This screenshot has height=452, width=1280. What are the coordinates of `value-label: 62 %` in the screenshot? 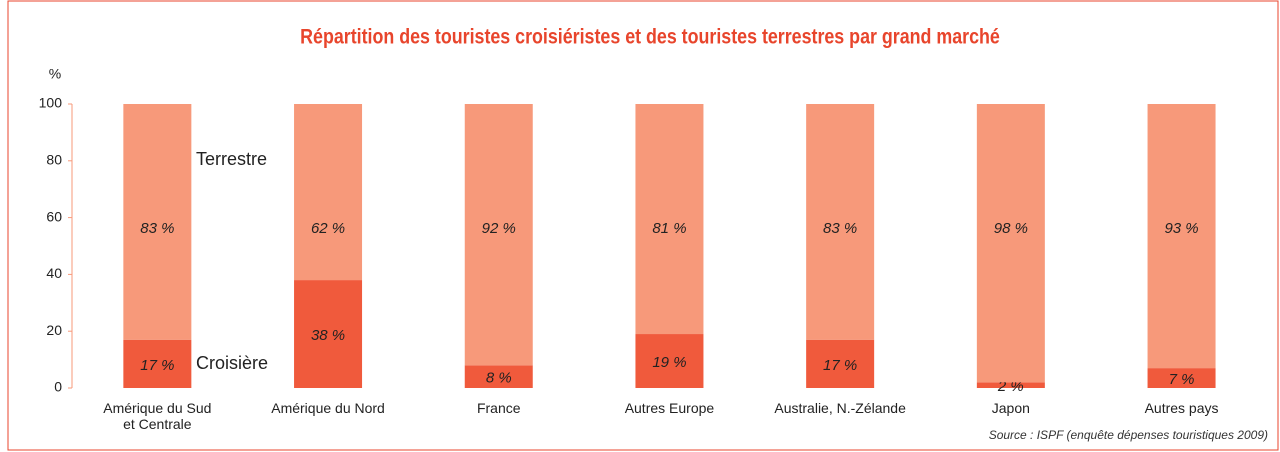 It's located at (328, 228).